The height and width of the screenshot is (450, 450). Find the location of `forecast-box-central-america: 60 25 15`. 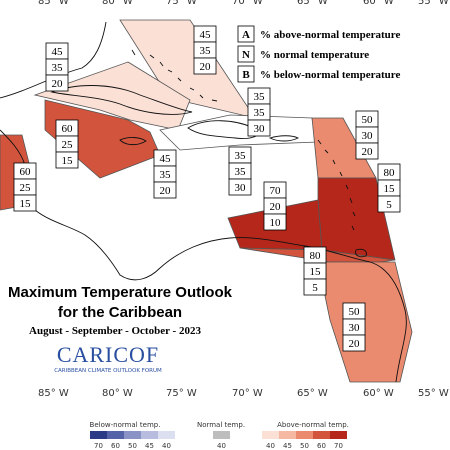

forecast-box-central-america: 60 25 15 is located at coordinates (25, 187).